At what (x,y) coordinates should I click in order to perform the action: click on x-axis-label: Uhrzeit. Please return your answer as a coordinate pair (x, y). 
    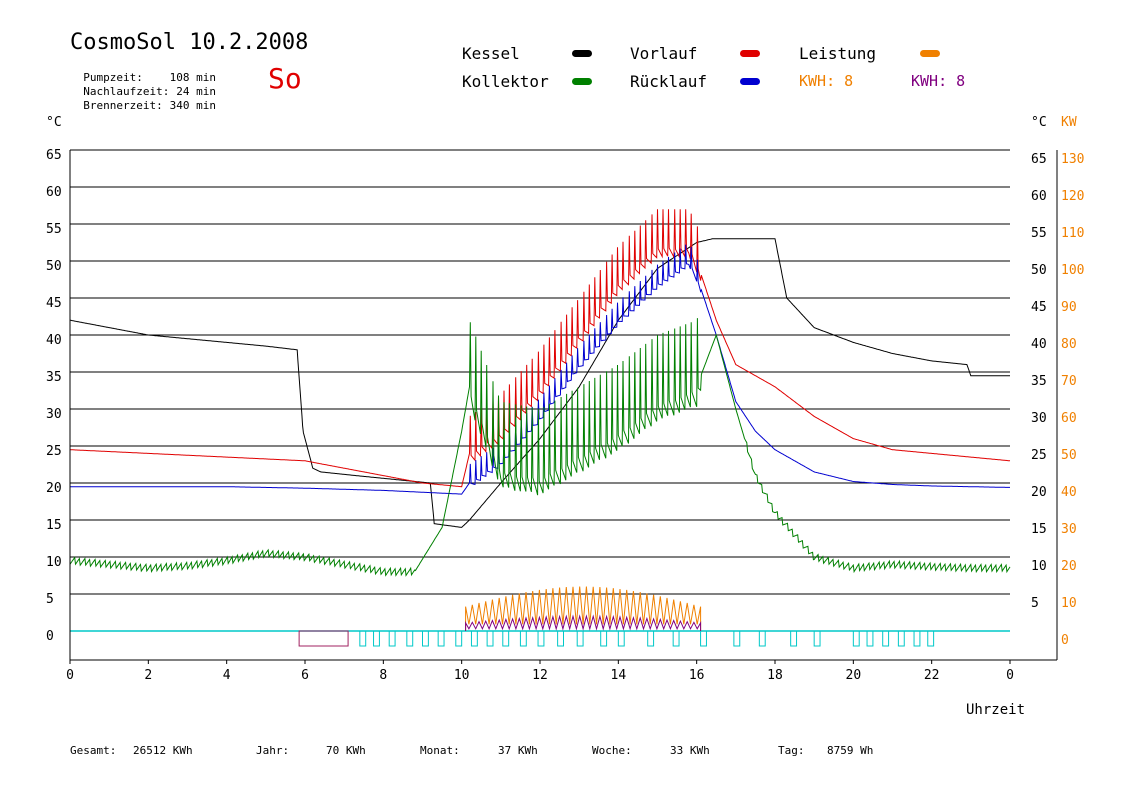
    Looking at the image, I should click on (995, 710).